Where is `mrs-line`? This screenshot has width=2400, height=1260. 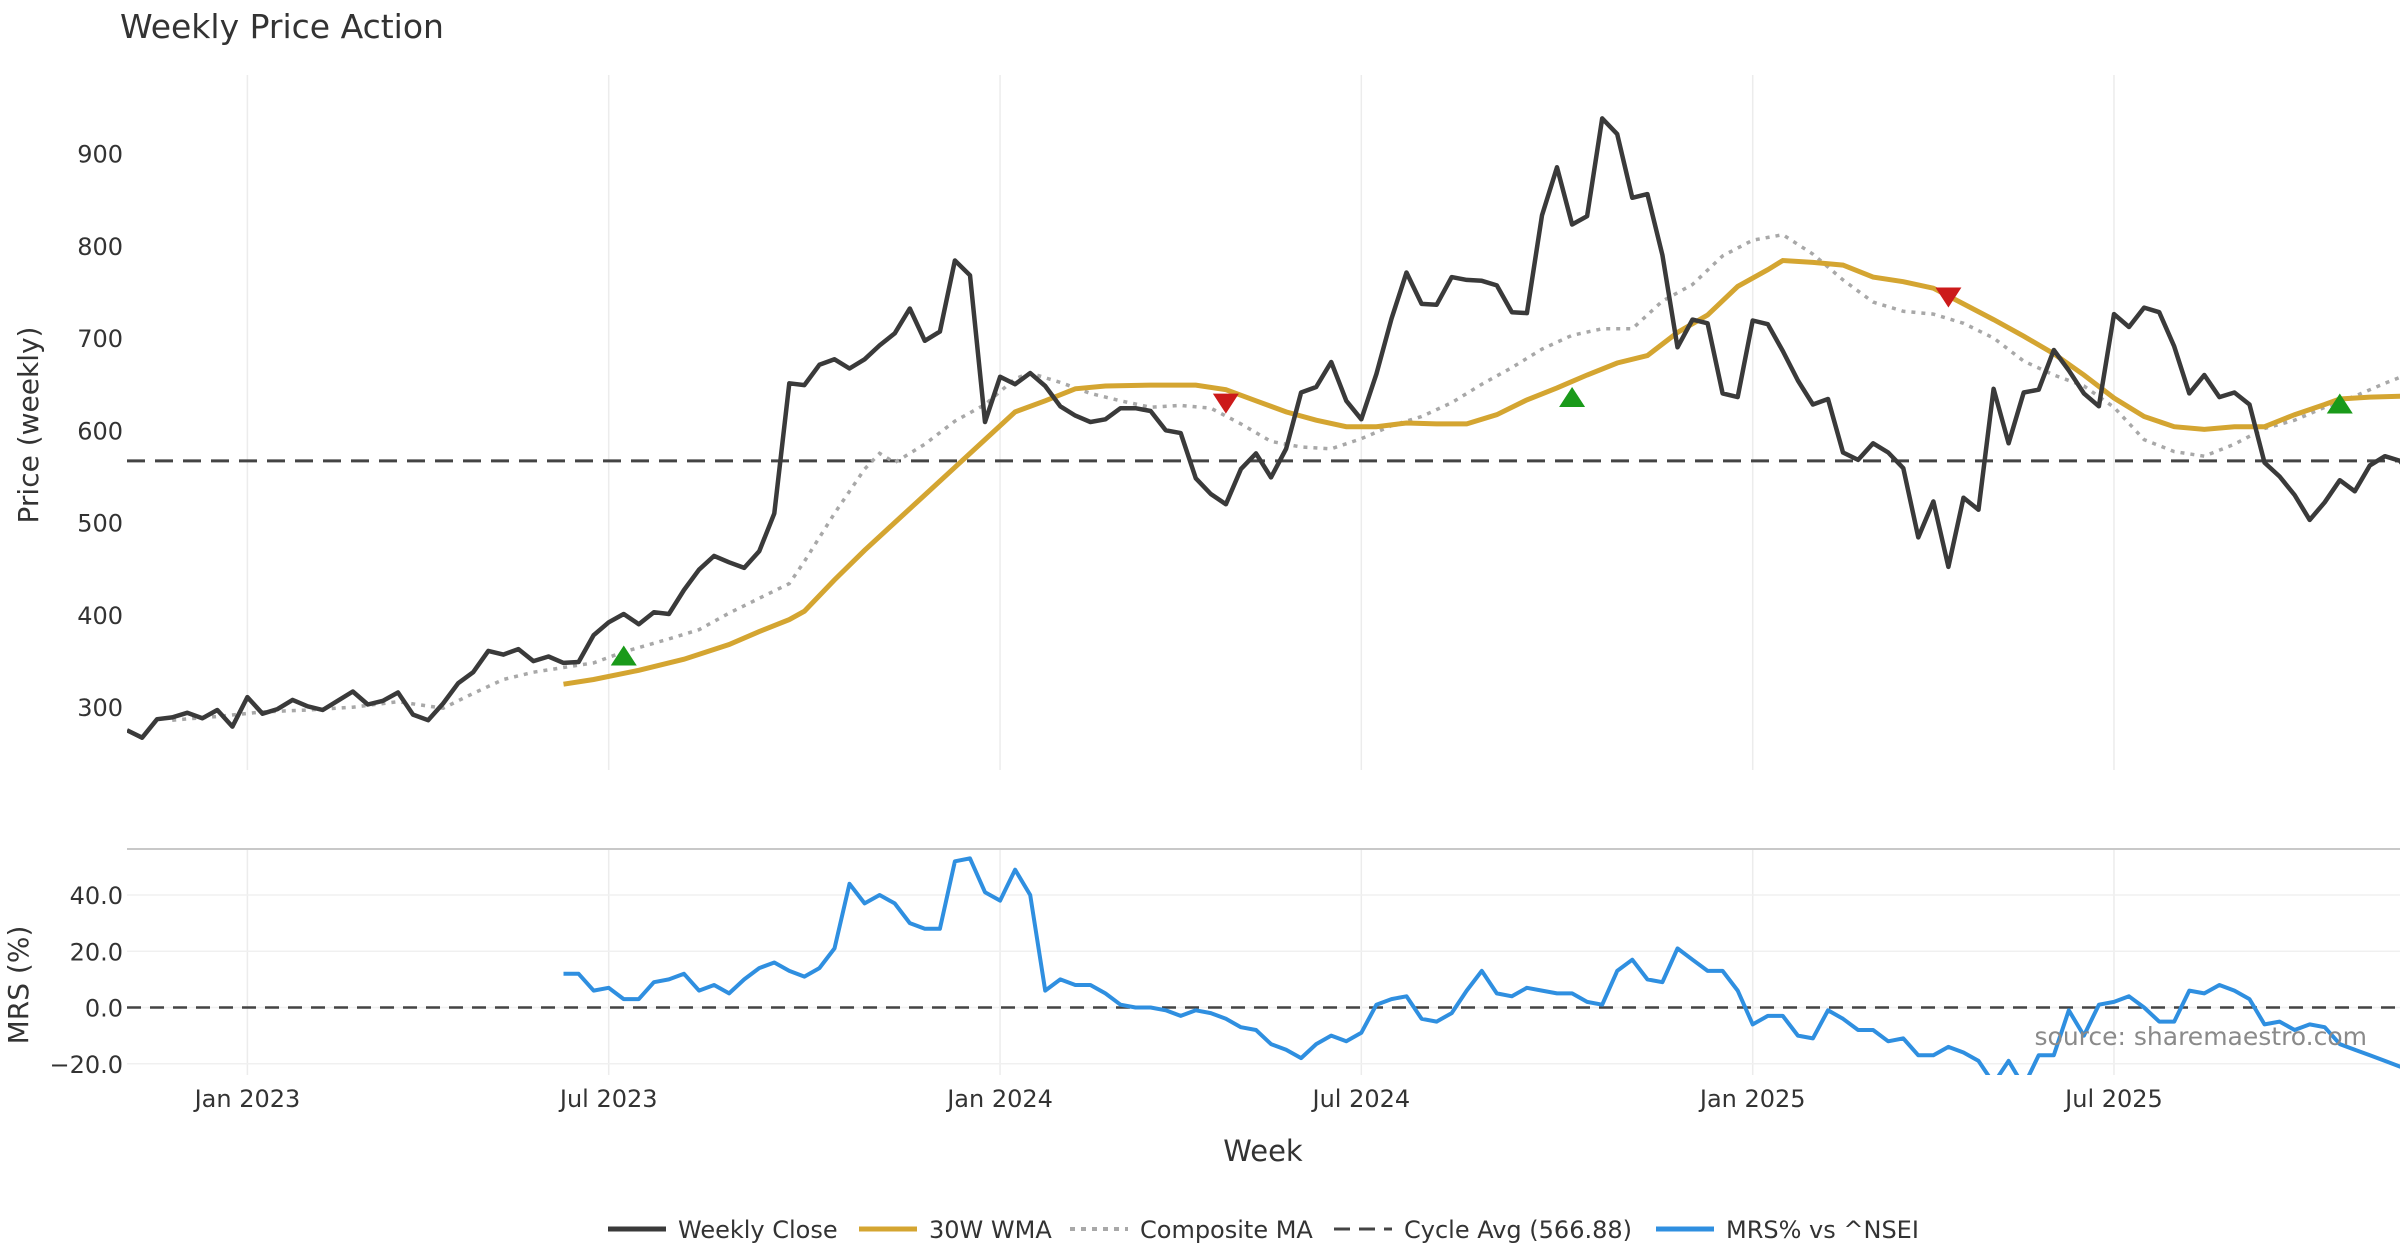
mrs-line is located at coordinates (1481, 965).